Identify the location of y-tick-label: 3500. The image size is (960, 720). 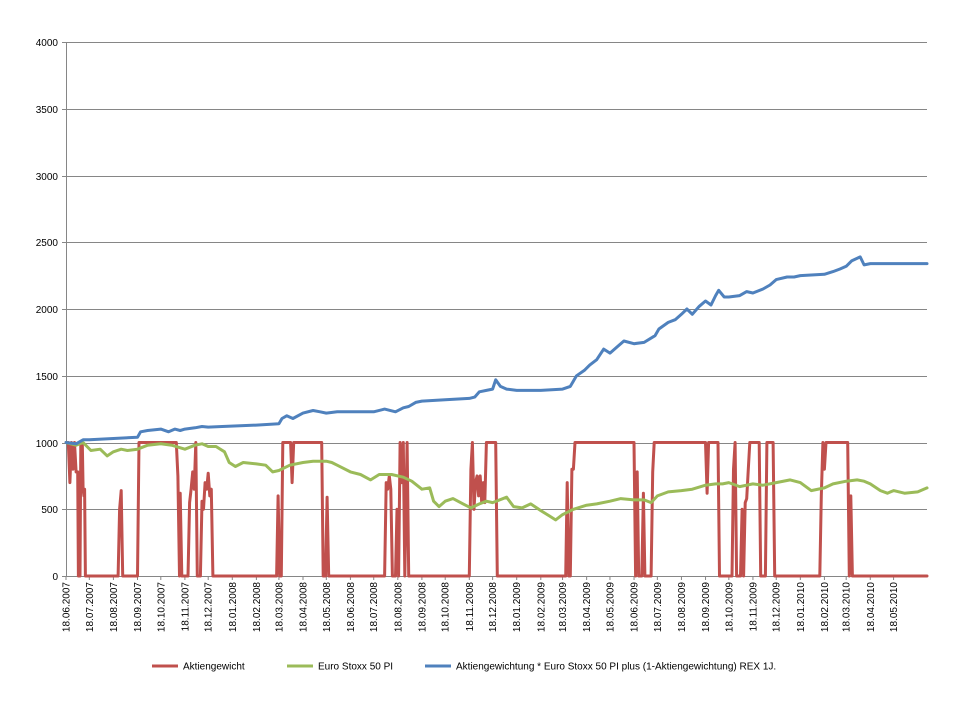
(47, 110).